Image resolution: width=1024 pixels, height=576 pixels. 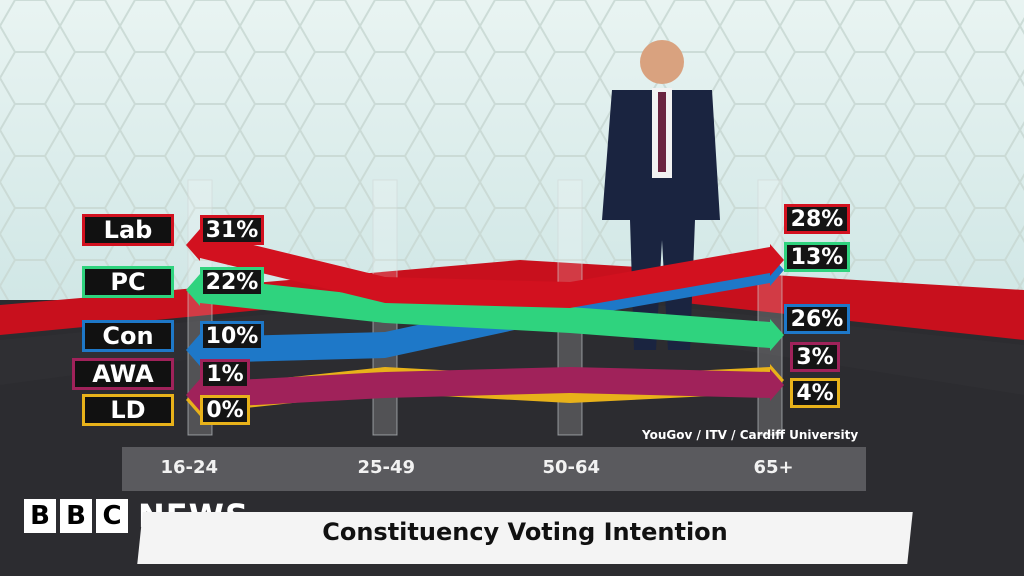 What do you see at coordinates (571, 467) in the screenshot?
I see `age-label-2: 50-64` at bounding box center [571, 467].